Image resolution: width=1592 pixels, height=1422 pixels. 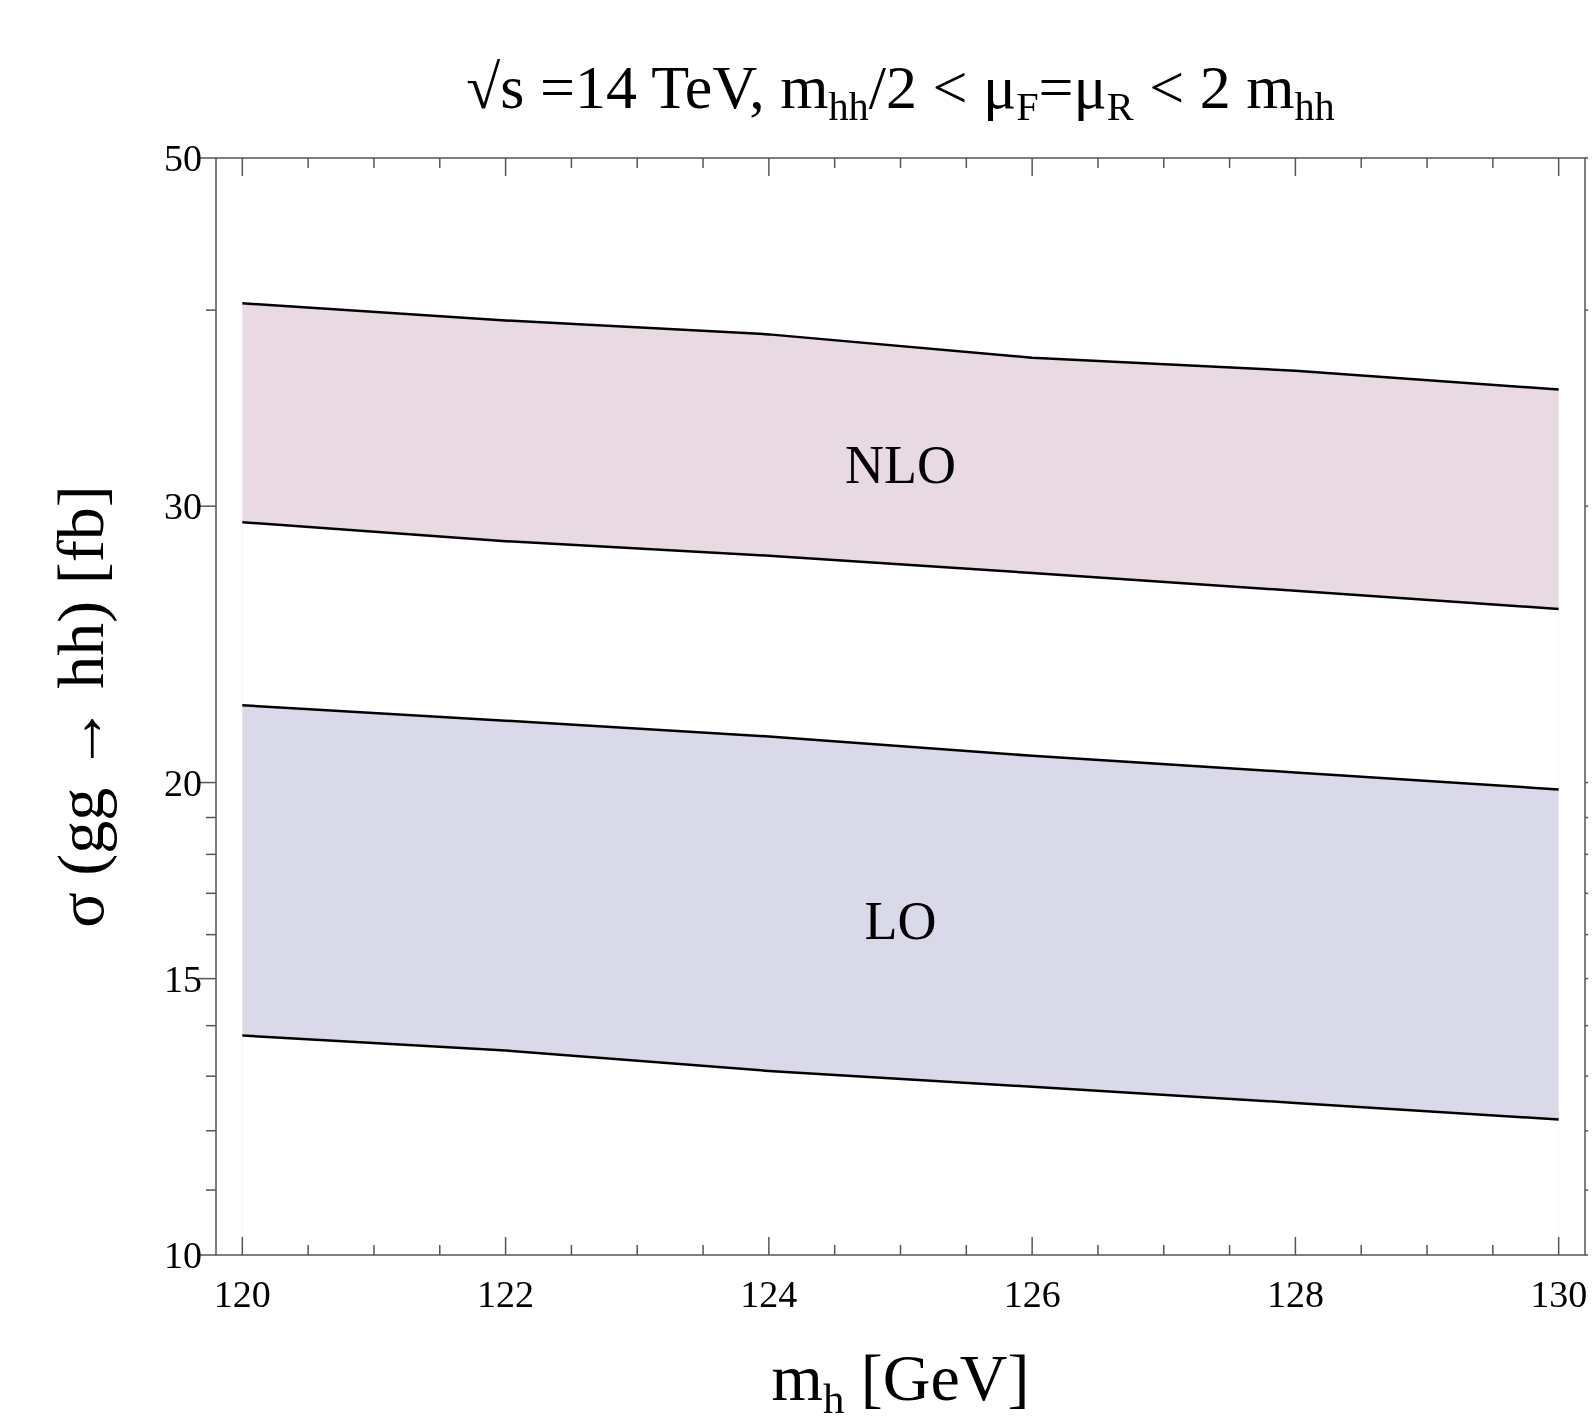 I want to click on chart-title: √s =14 TeV, m$_{hh}$/2 < μ$_{F}$=μ$_{R}$ < 2 m$_{hh}$, so click(x=900, y=91).